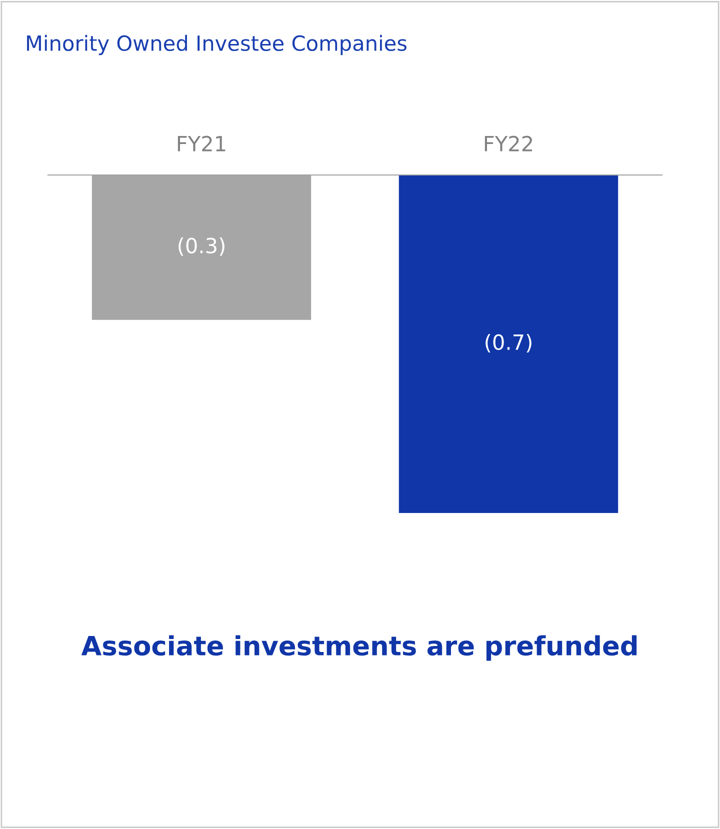  What do you see at coordinates (216, 45) in the screenshot?
I see `chart-title: Minority Owned Investee Companies` at bounding box center [216, 45].